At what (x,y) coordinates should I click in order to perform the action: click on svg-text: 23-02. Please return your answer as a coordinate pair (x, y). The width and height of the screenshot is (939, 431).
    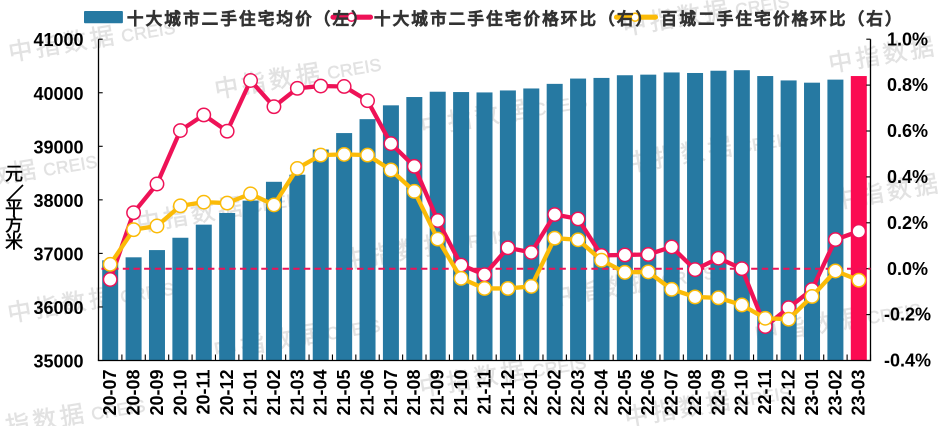
    Looking at the image, I should click on (835, 393).